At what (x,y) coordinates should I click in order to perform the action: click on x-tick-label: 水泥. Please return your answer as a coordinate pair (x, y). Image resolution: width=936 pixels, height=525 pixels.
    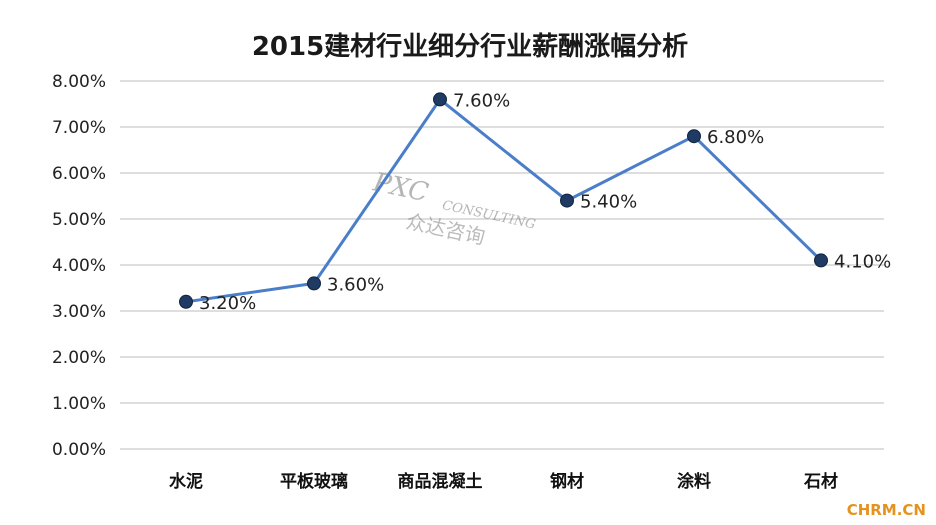
    Looking at the image, I should click on (186, 481).